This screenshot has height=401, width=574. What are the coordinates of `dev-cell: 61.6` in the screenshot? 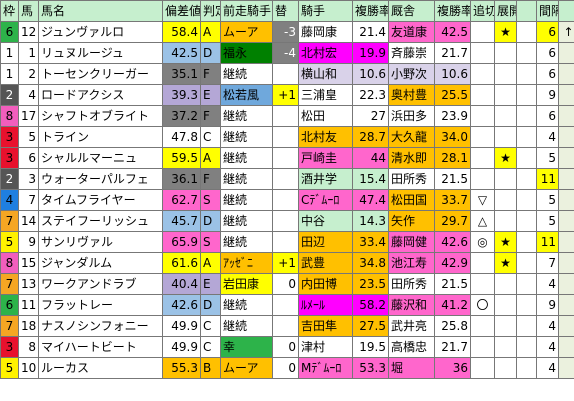 It's located at (181, 263).